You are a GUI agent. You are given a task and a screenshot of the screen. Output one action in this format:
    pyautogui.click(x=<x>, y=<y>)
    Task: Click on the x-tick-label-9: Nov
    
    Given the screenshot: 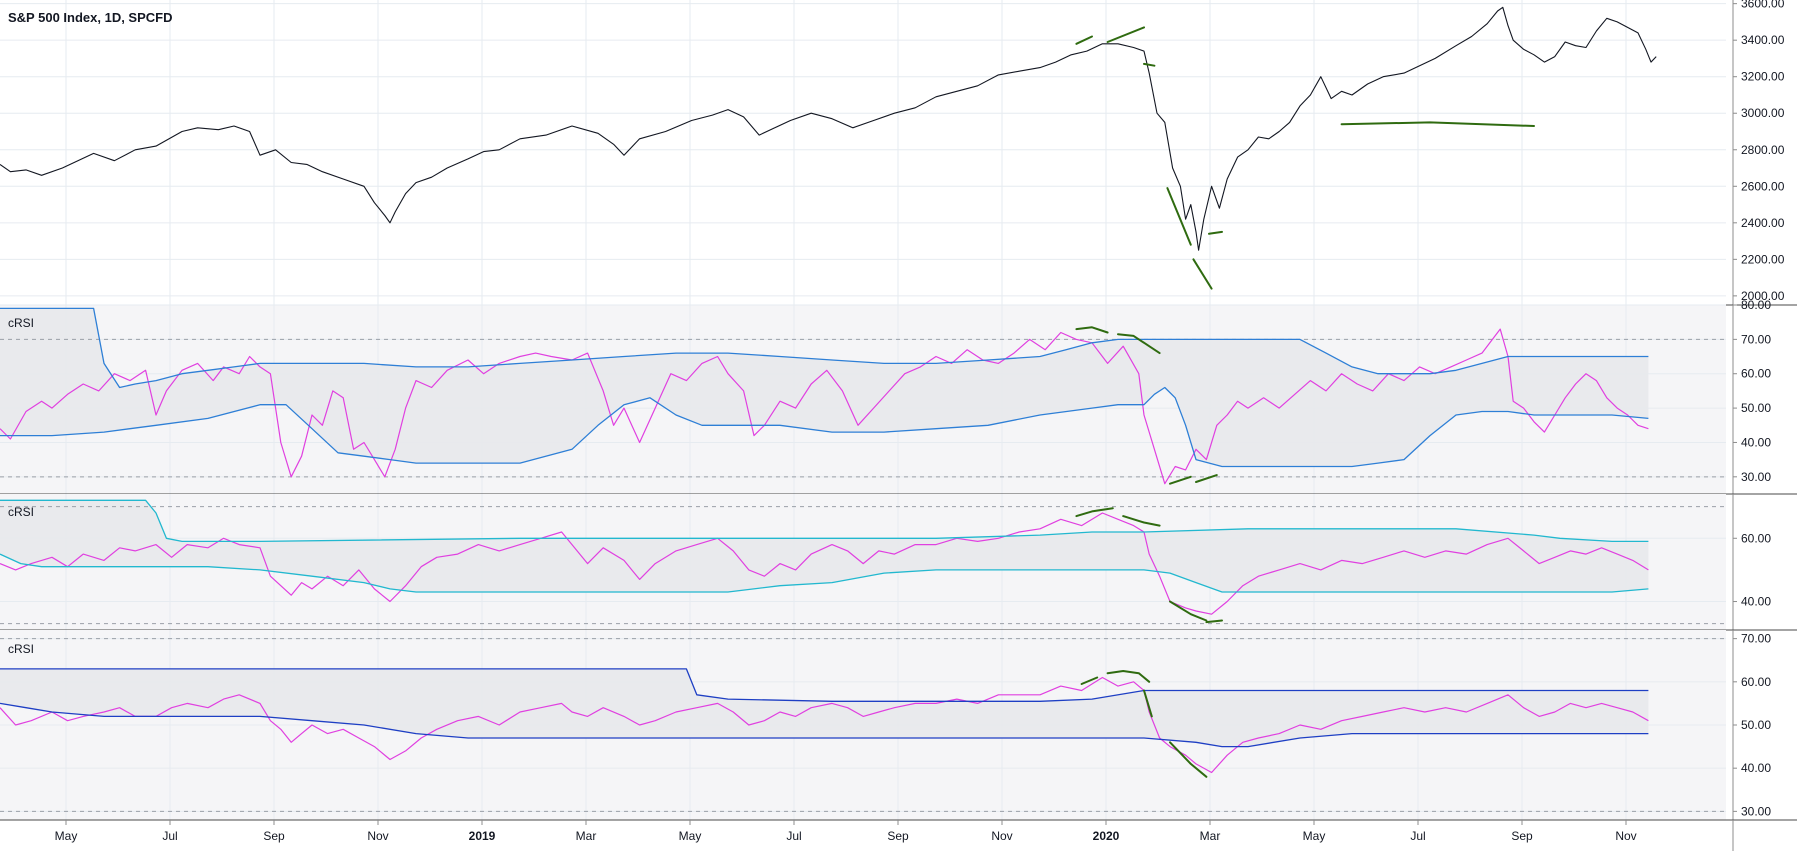 What is the action you would take?
    pyautogui.click(x=1001, y=836)
    